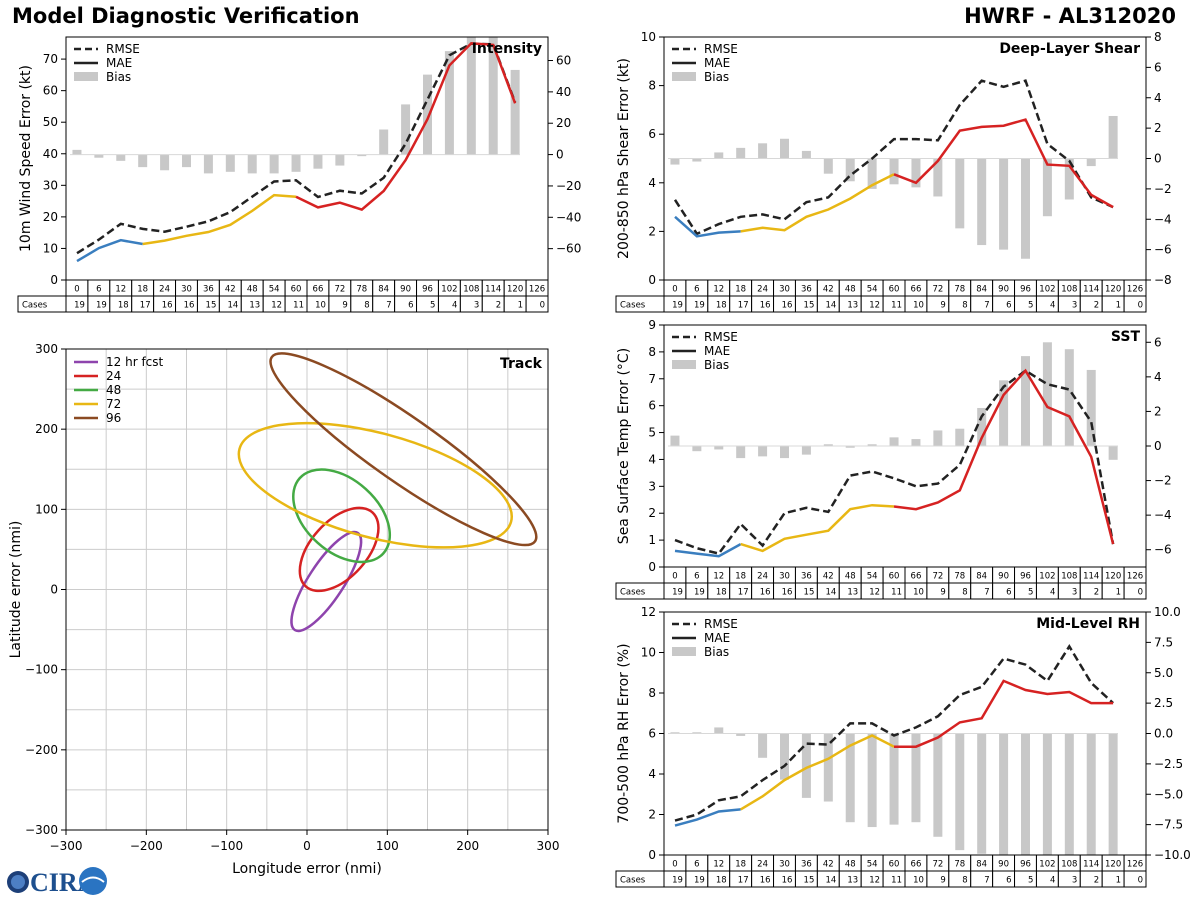 The image size is (1200, 902). What do you see at coordinates (652, 815) in the screenshot?
I see `y-tick-label: 2` at bounding box center [652, 815].